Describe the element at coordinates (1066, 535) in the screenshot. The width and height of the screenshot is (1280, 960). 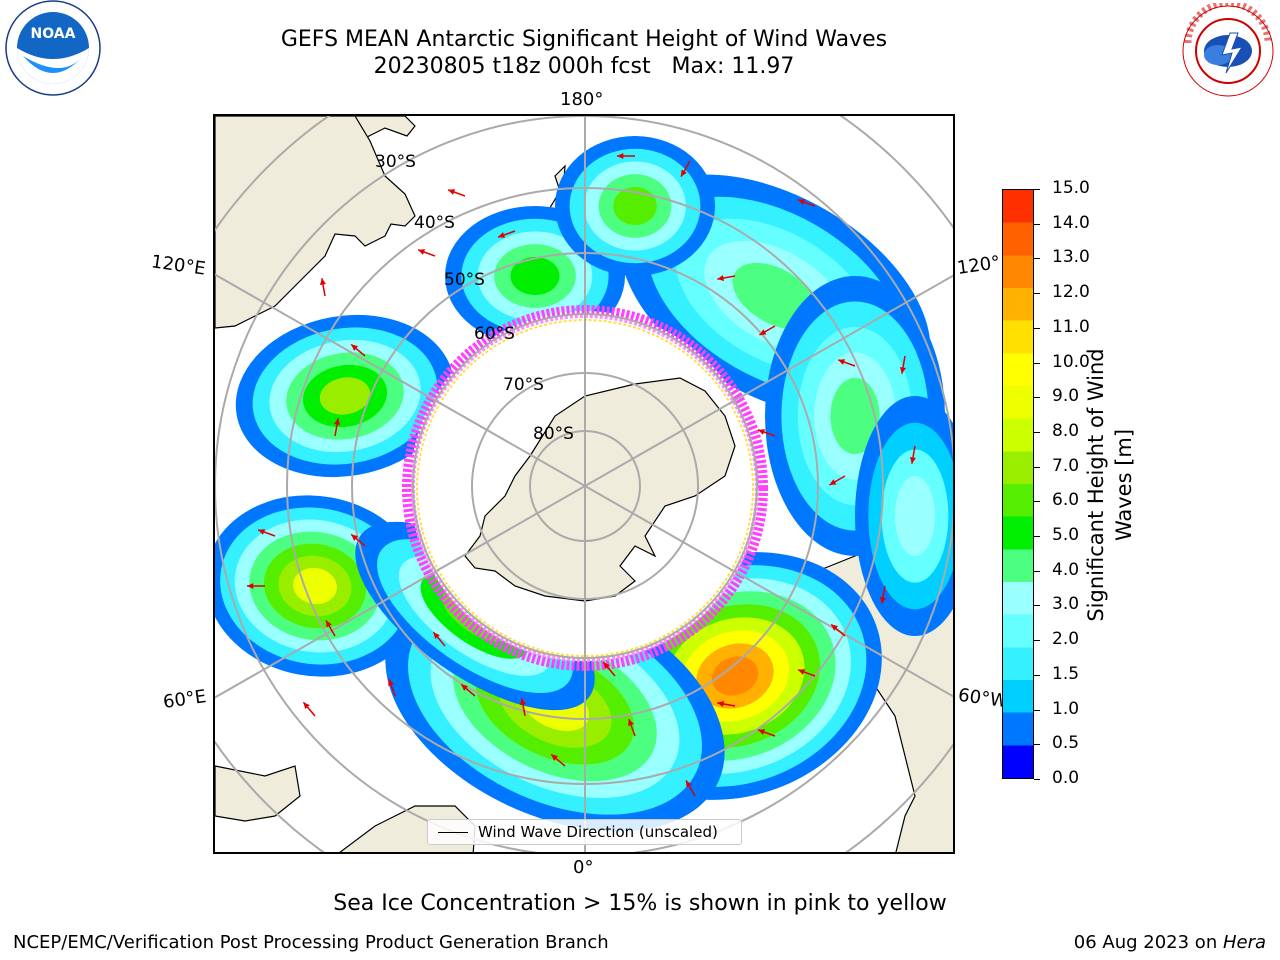
I see `colorbar-tick-label: 5.0` at that location.